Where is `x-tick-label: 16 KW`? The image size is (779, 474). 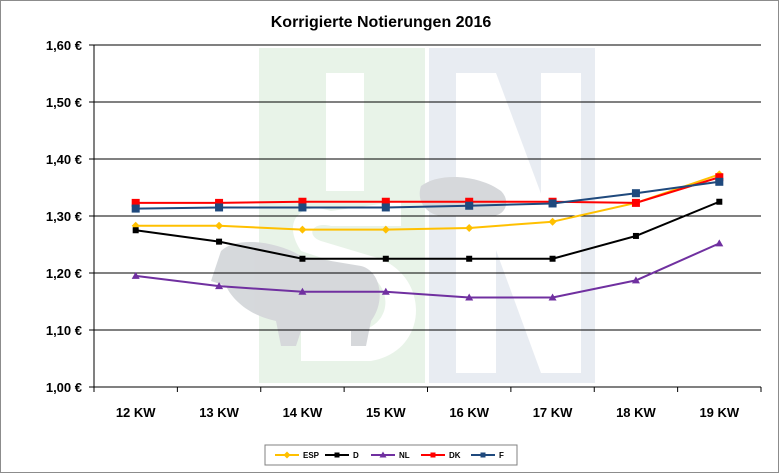
x-tick-label: 16 KW is located at coordinates (469, 412).